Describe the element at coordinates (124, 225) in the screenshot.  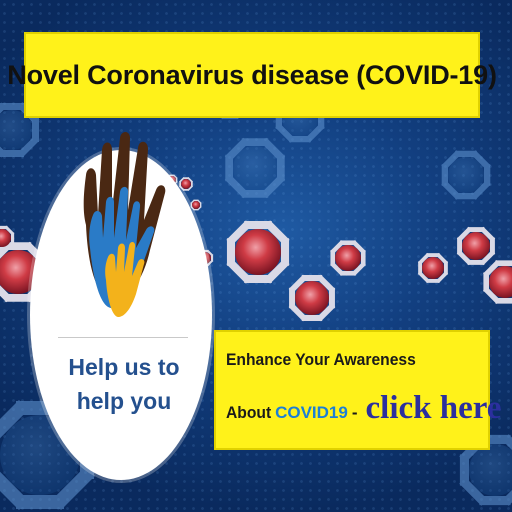
I see `hands-icon` at that location.